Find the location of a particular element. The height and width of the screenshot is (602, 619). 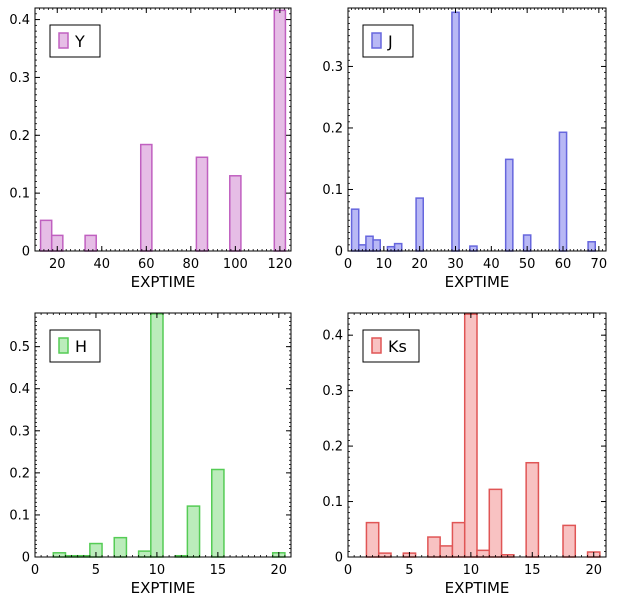

legend-label: Ks is located at coordinates (397, 346).